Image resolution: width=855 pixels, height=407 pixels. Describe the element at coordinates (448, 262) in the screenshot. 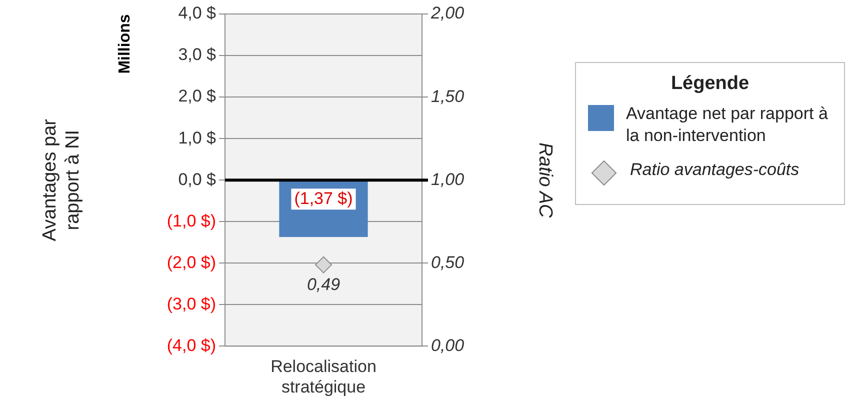

I see `y2-tick-label: 0,50` at that location.